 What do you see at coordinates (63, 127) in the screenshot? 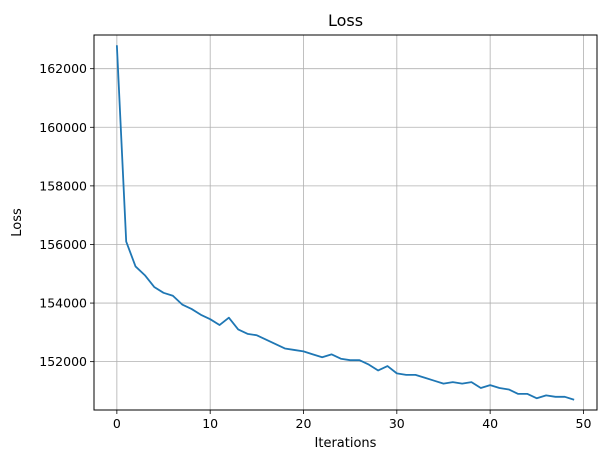
I see `y-tick-label: 160000` at bounding box center [63, 127].